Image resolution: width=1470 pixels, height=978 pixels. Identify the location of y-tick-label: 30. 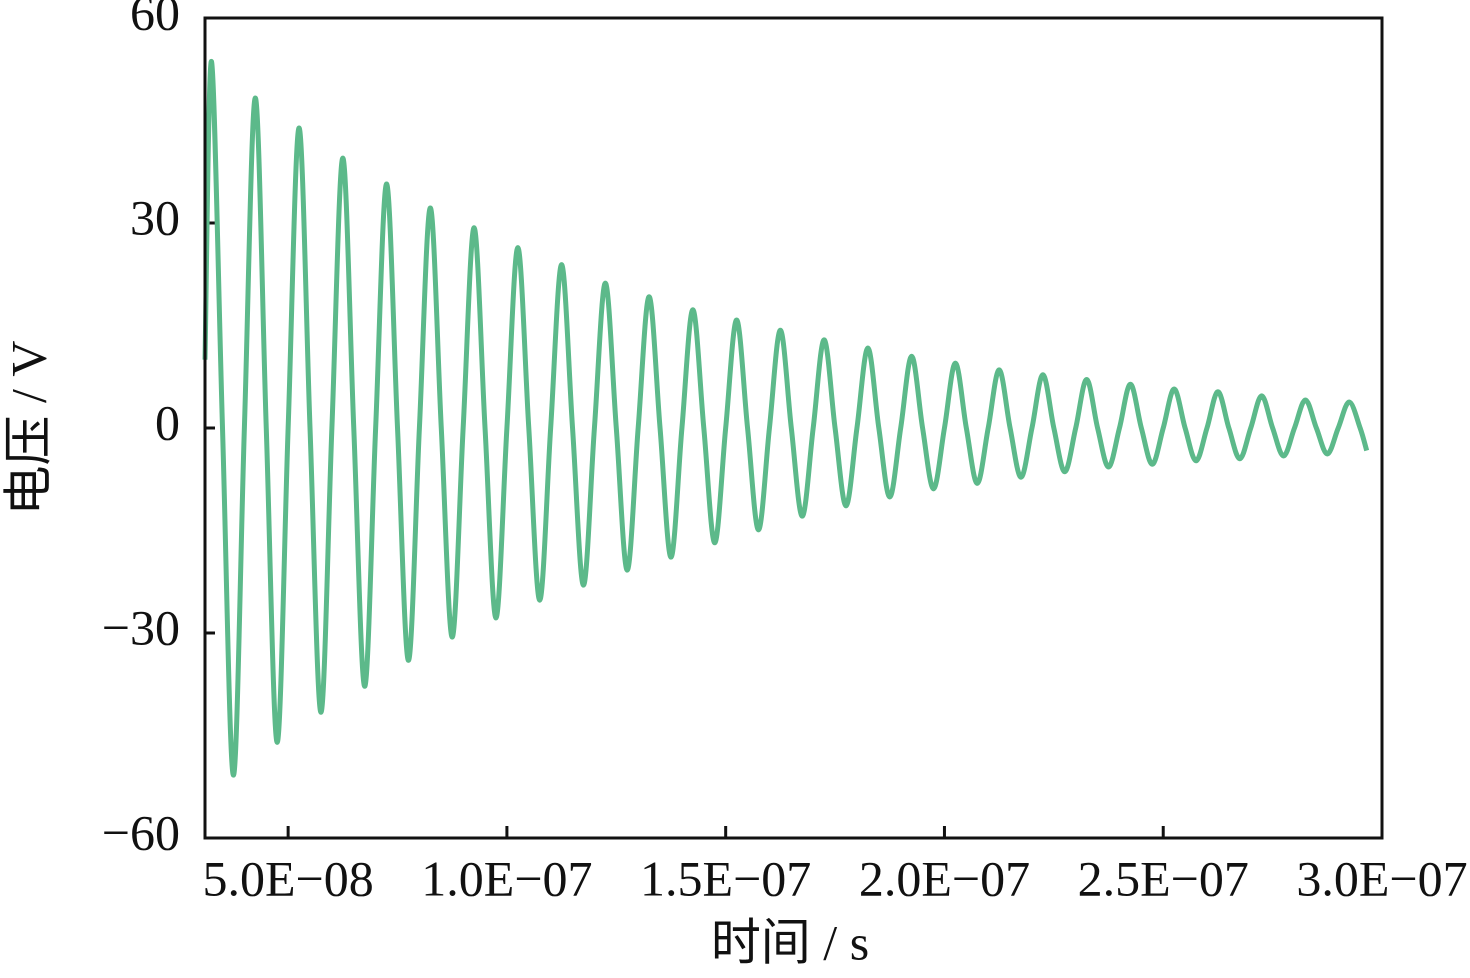
(155, 217).